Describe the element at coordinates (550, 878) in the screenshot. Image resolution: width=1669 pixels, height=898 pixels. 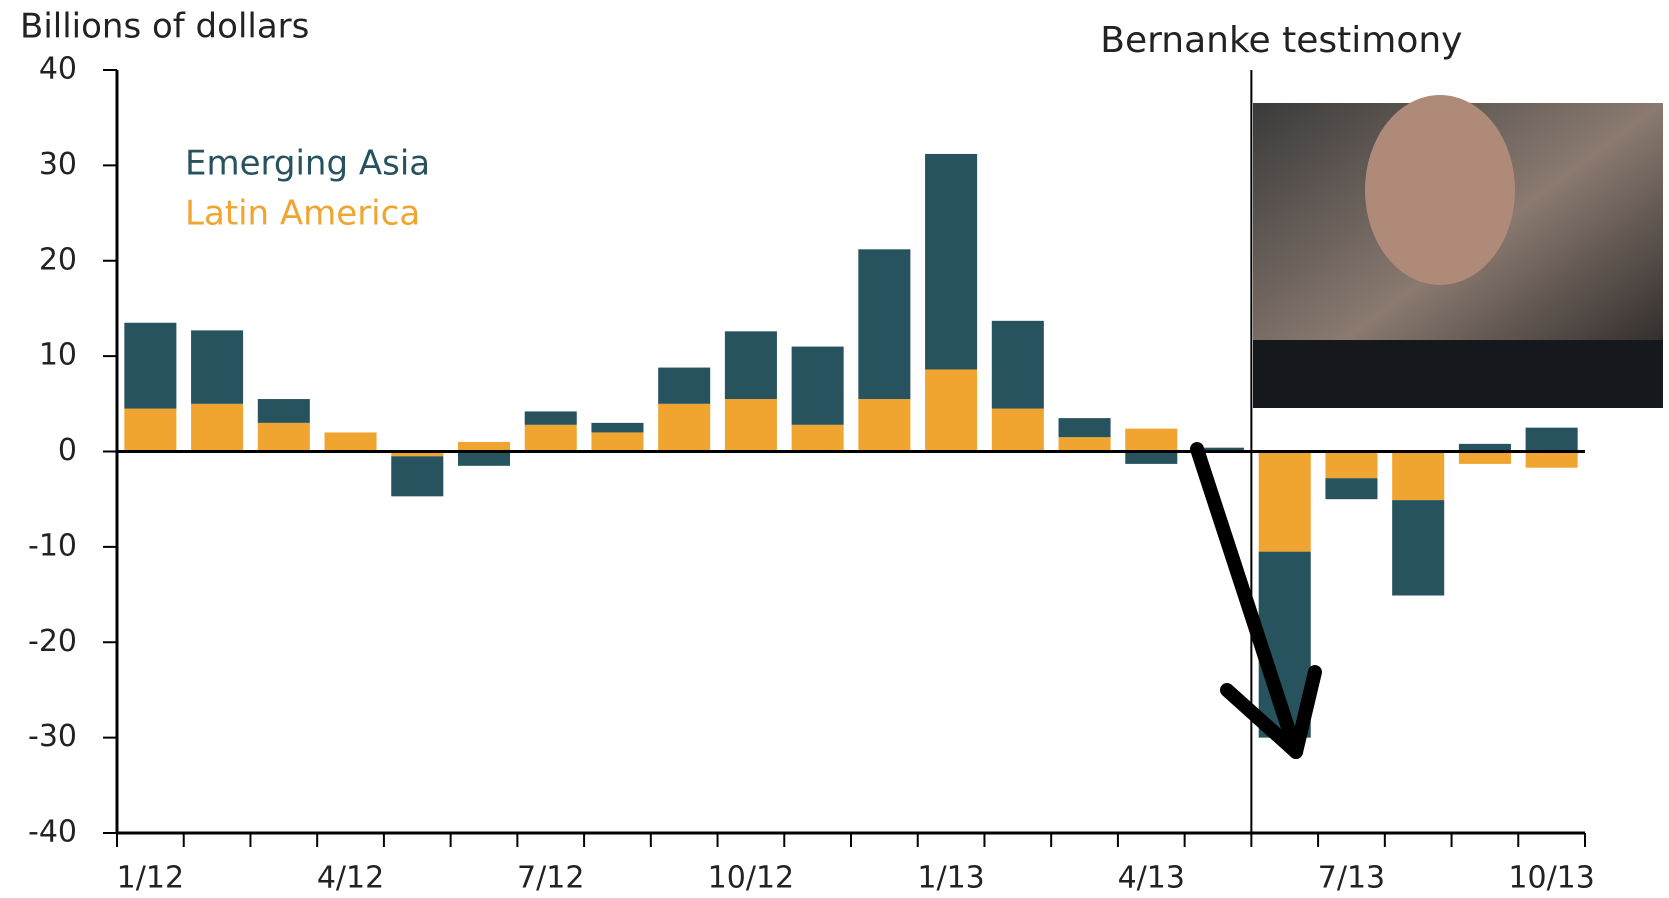
I see `x-tick-label: 7/12` at that location.